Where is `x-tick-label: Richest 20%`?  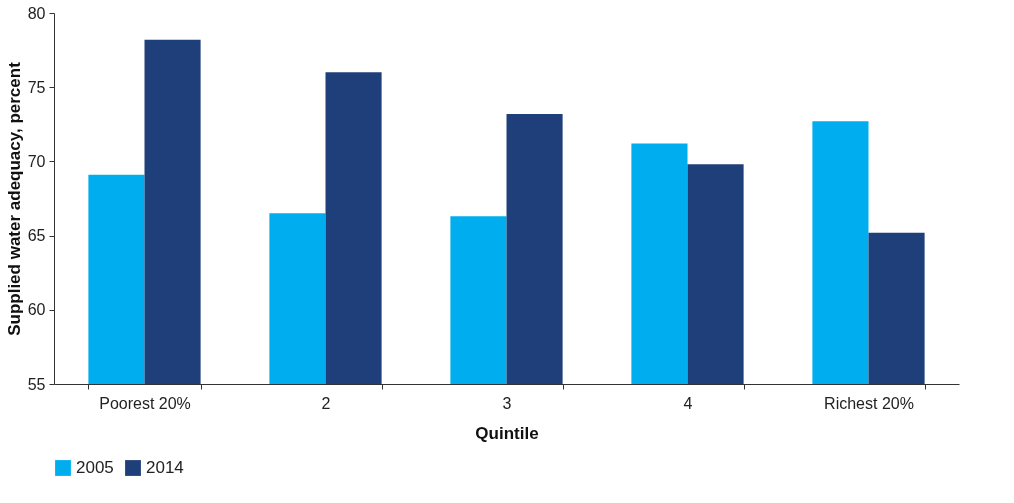 x-tick-label: Richest 20% is located at coordinates (869, 403).